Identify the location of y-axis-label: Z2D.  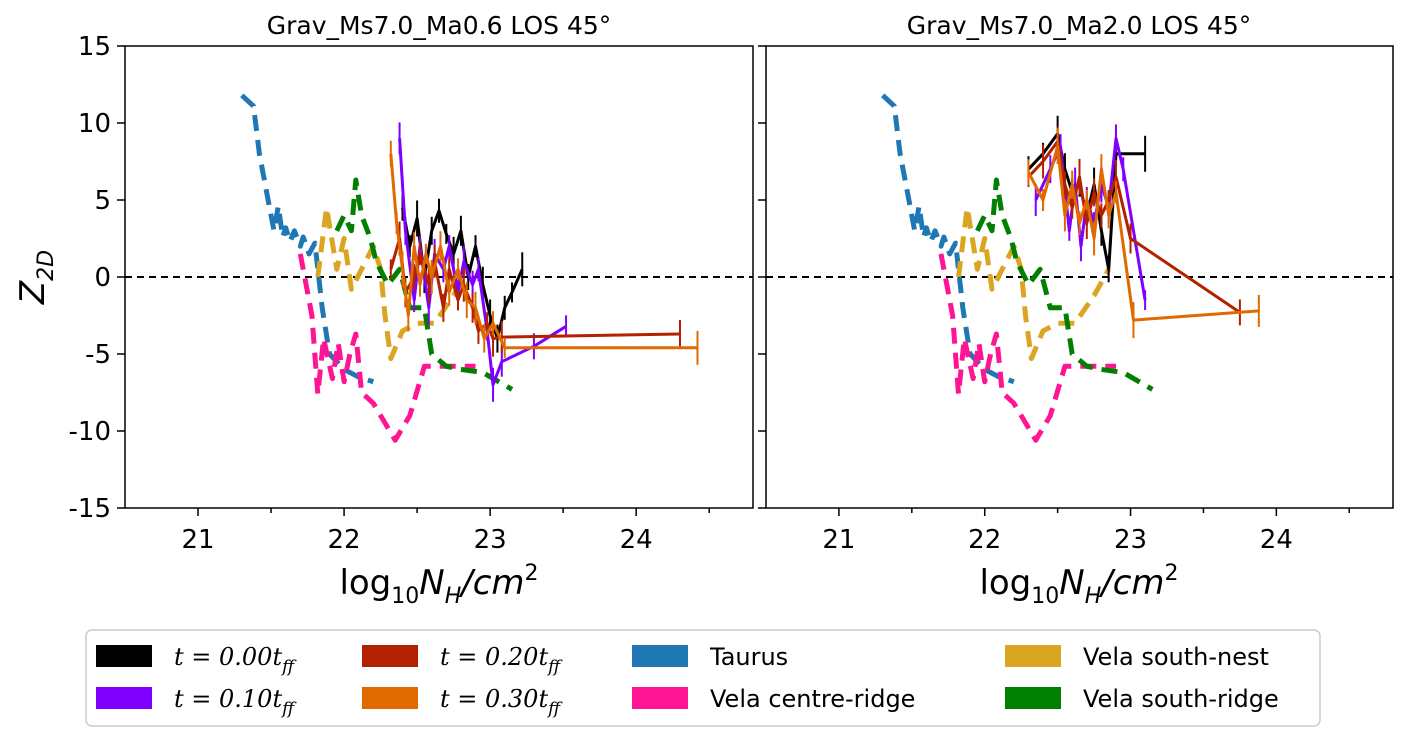
(36, 277).